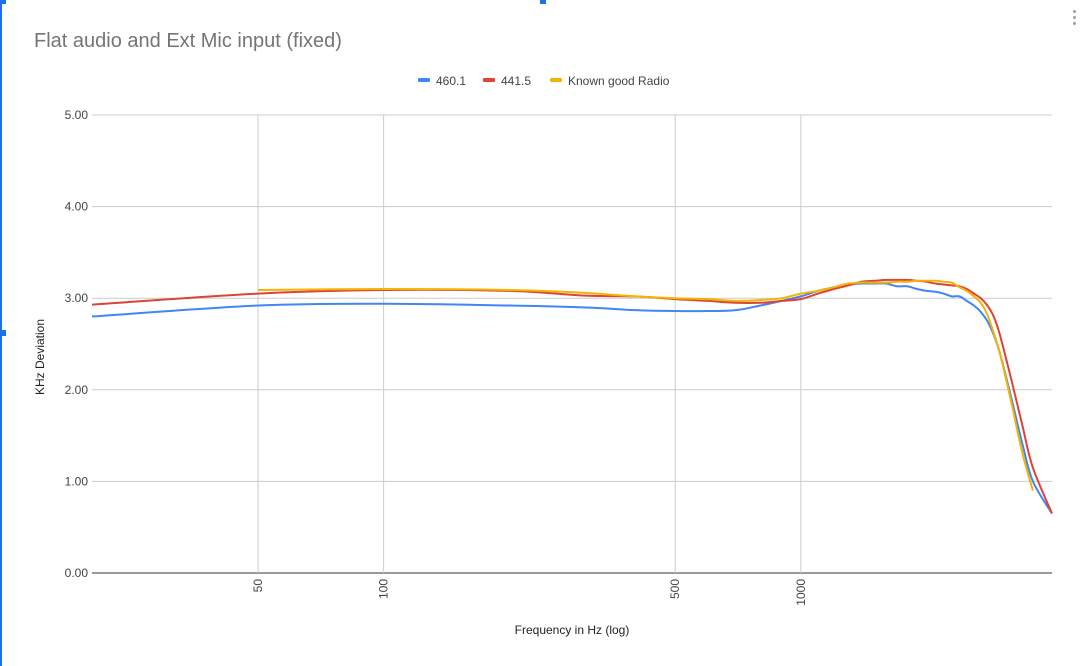 The image size is (1081, 666). What do you see at coordinates (77, 344) in the screenshot?
I see `y-axis-ticks: 0.00 1.00 2.00 3.00 4.00 5.00` at bounding box center [77, 344].